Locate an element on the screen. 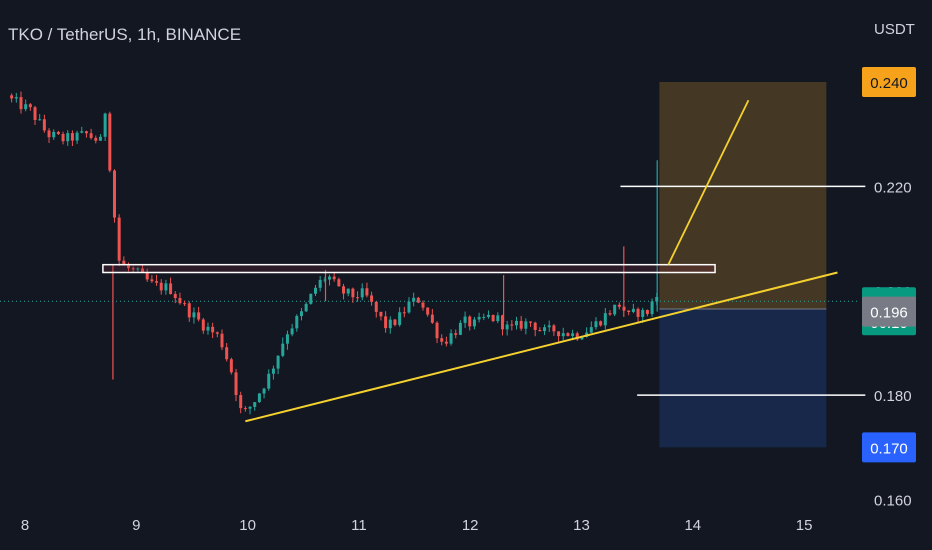 The image size is (932, 550). resistance-zone-box is located at coordinates (409, 268).